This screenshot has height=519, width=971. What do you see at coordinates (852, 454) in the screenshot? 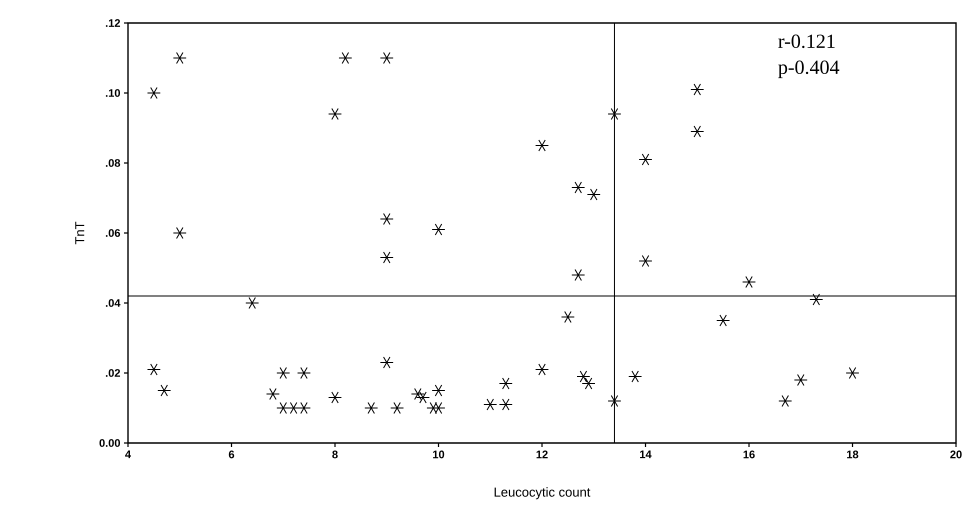
I see `x-tick-label: 18` at bounding box center [852, 454].